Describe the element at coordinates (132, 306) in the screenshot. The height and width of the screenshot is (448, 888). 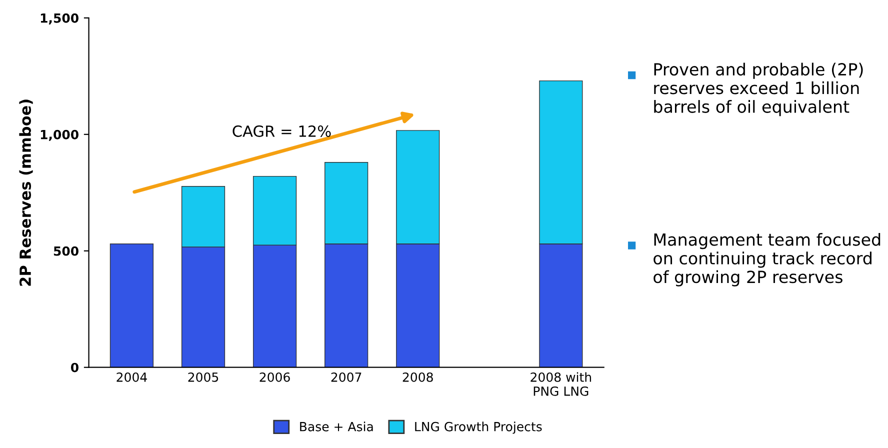
I see `bar` at that location.